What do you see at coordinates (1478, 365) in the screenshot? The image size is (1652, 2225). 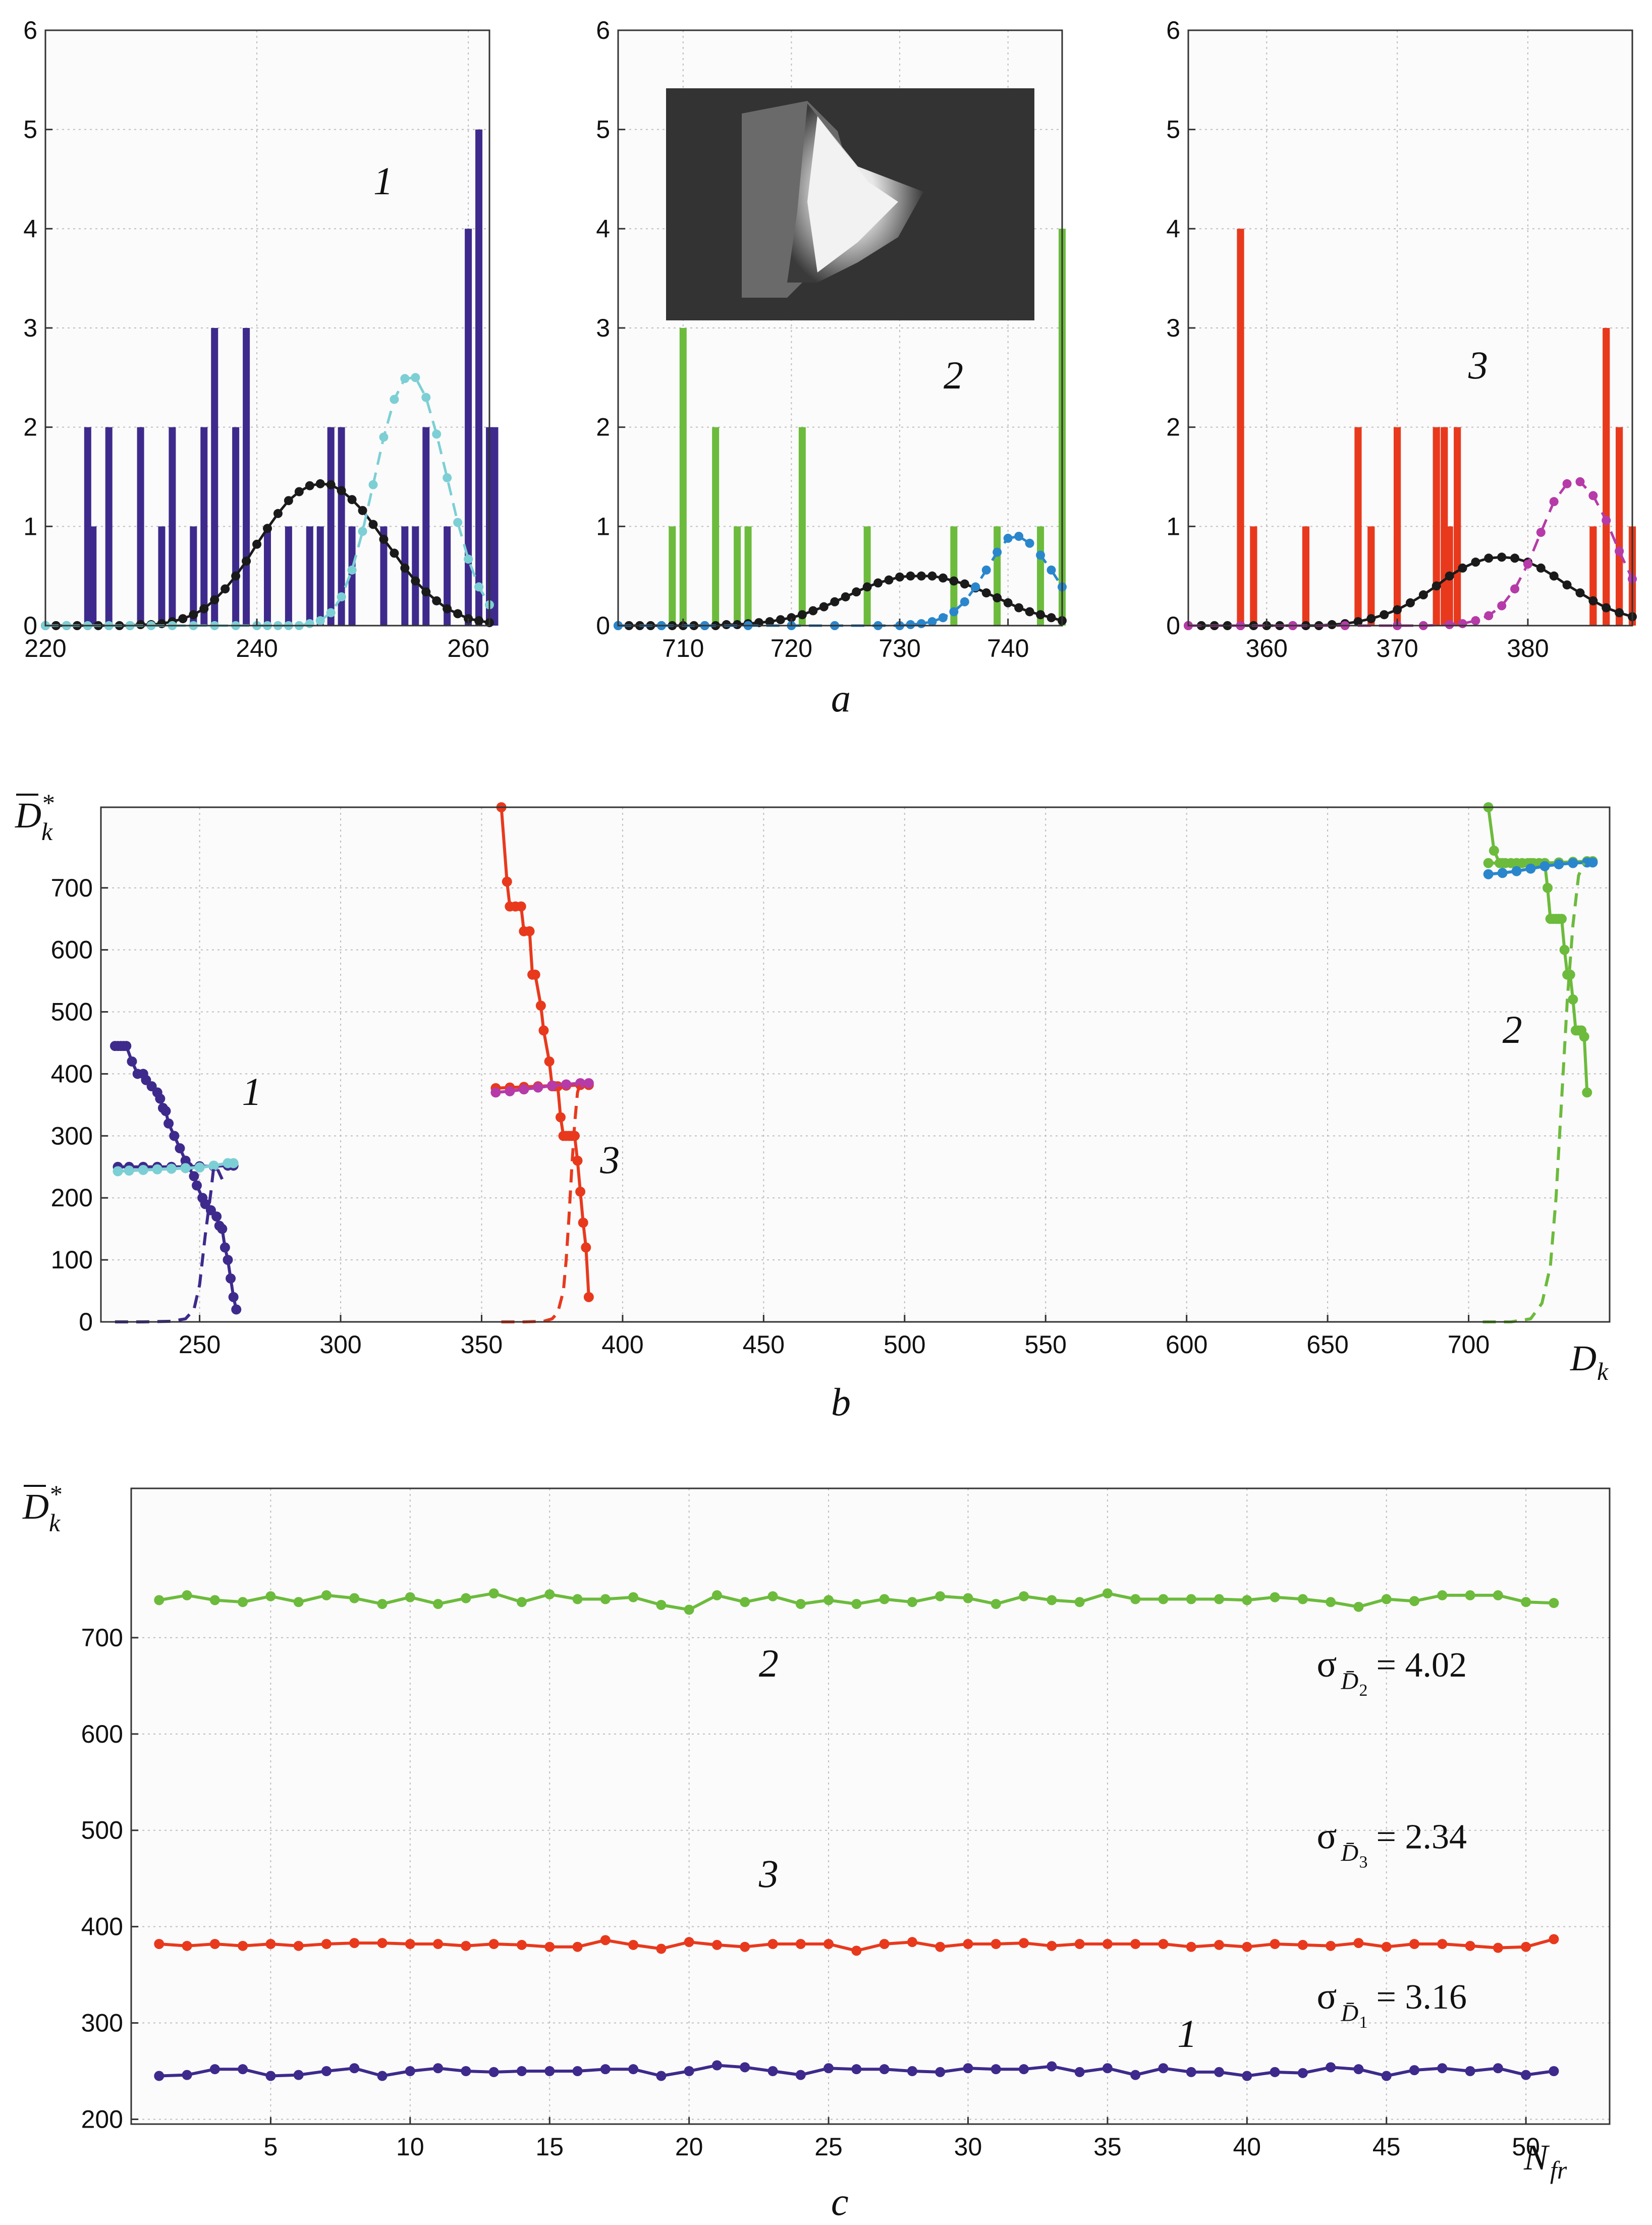 I see `panel-a3-curve-label: 3` at bounding box center [1478, 365].